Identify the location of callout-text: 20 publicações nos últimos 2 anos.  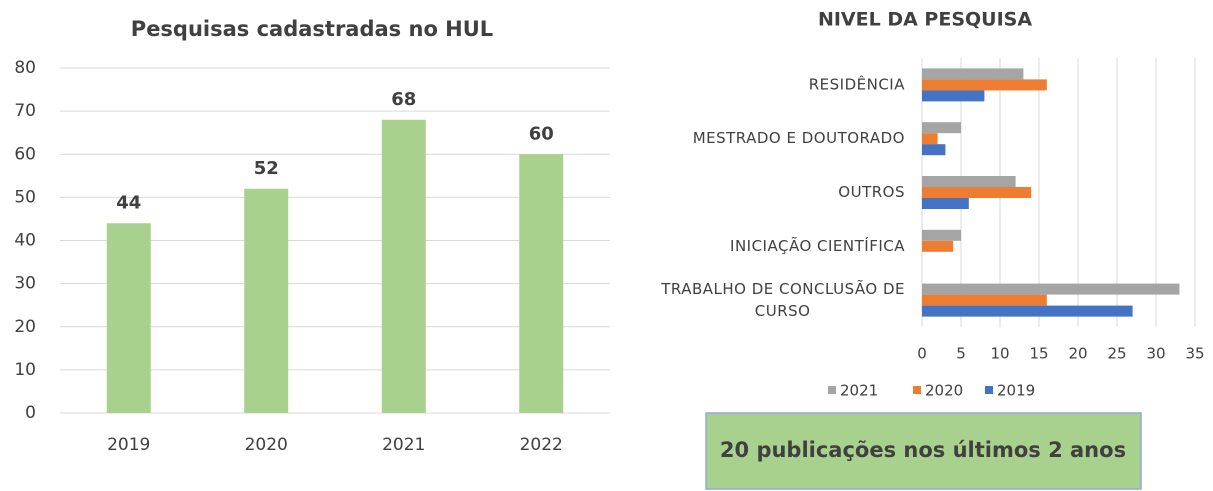
(923, 450).